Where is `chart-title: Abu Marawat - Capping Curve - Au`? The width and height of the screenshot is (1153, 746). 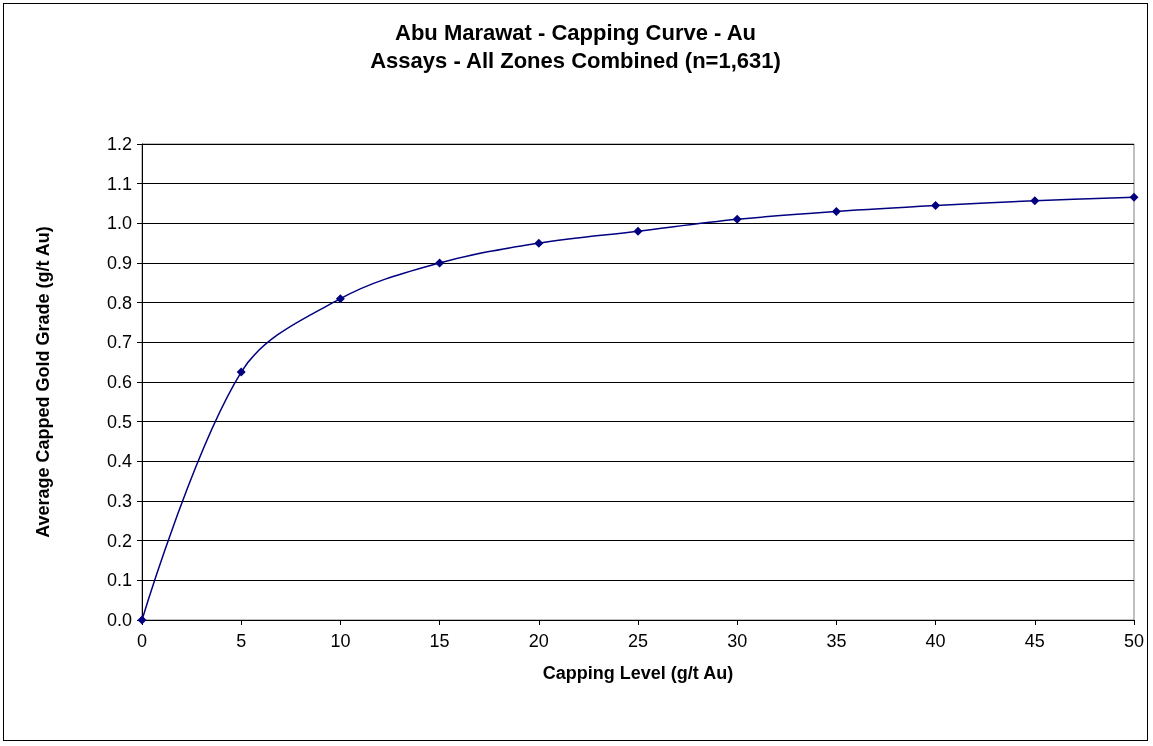
chart-title: Abu Marawat - Capping Curve - Au is located at coordinates (575, 32).